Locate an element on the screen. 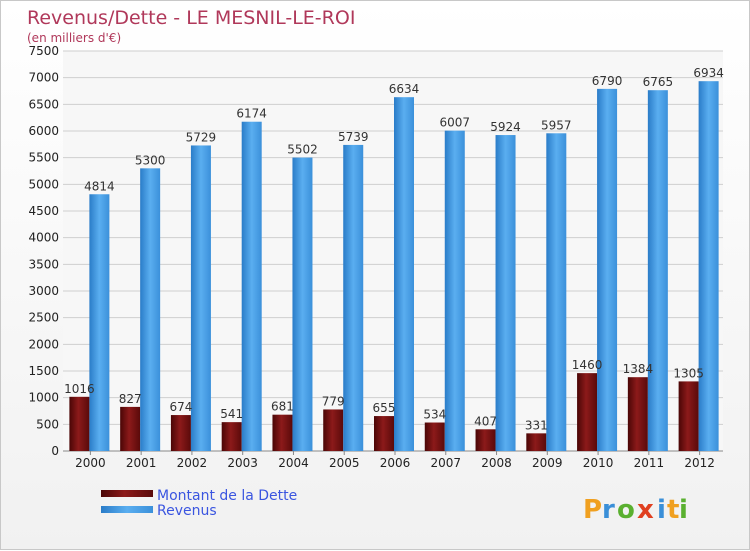 The height and width of the screenshot is (551, 750). value-label-dette: 1305 is located at coordinates (688, 373).